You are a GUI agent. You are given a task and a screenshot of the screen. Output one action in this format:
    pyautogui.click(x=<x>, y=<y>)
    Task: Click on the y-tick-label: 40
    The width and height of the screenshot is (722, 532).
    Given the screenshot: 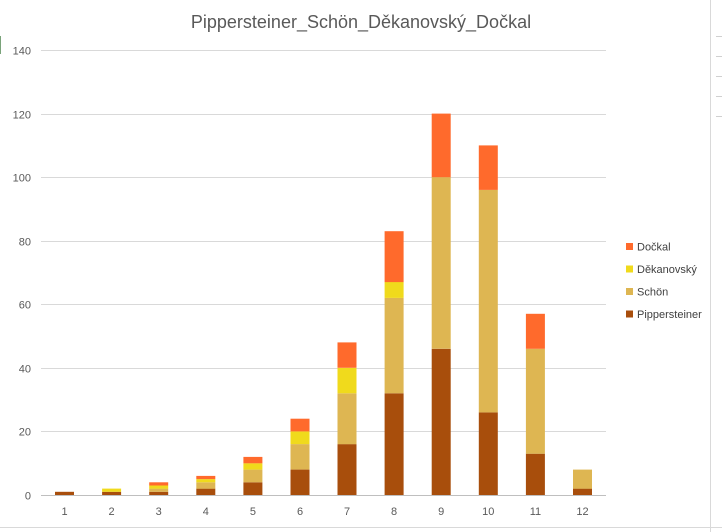 What is the action you would take?
    pyautogui.click(x=25, y=370)
    